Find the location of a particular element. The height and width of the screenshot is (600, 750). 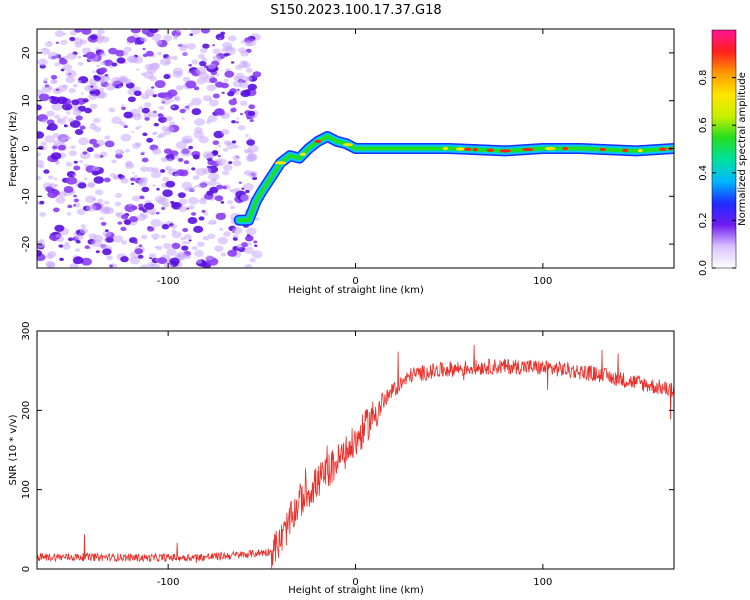

x-tick-label: -100 is located at coordinates (168, 281).